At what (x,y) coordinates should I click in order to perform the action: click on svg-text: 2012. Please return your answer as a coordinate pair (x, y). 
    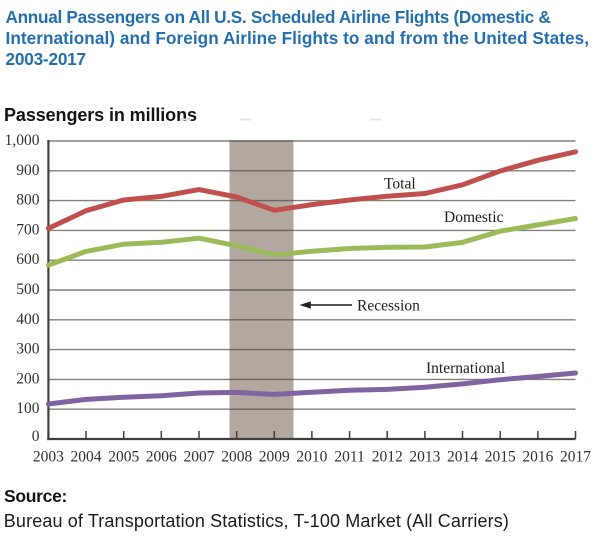
    Looking at the image, I should click on (387, 457).